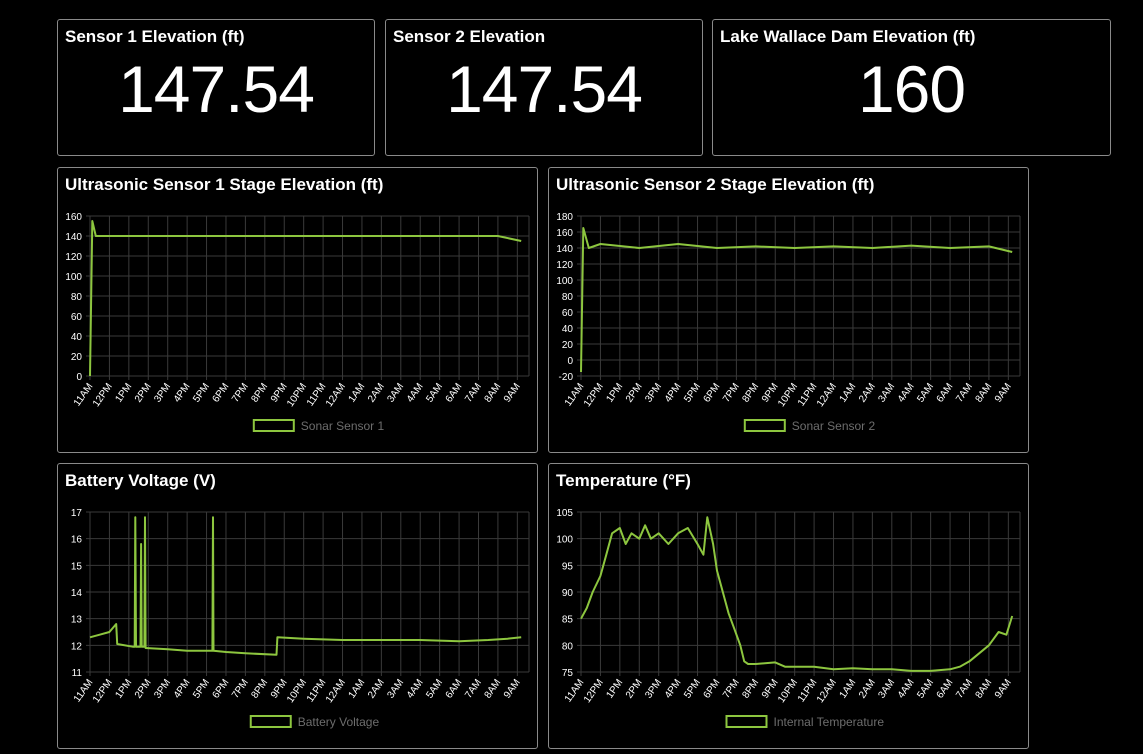 This screenshot has width=1143, height=754. What do you see at coordinates (564, 265) in the screenshot?
I see `y-tick-label: 120` at bounding box center [564, 265].